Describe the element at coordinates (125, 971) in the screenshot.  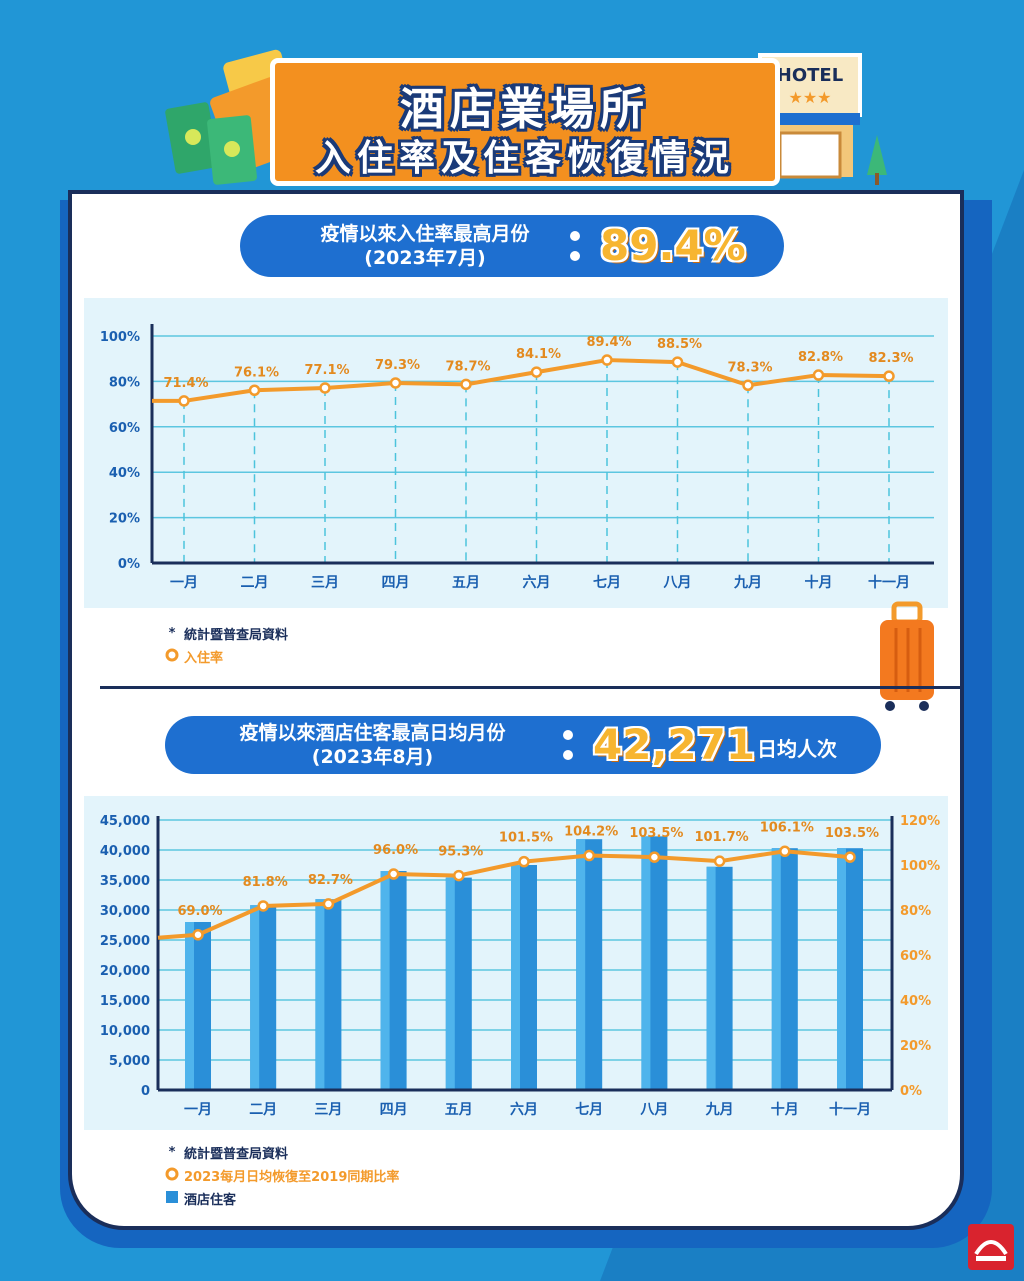
I see `y-left-tick-label: 20,000` at that location.